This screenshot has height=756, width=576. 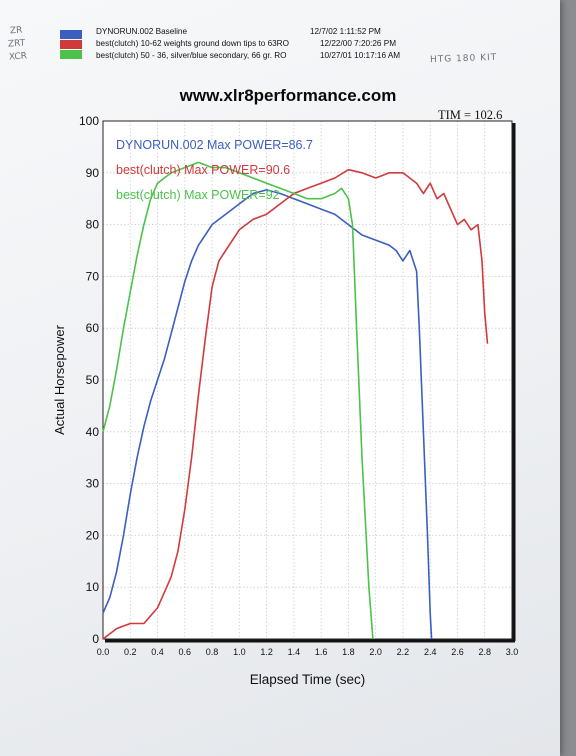 What do you see at coordinates (239, 652) in the screenshot?
I see `x-tick-label: 1.0` at bounding box center [239, 652].